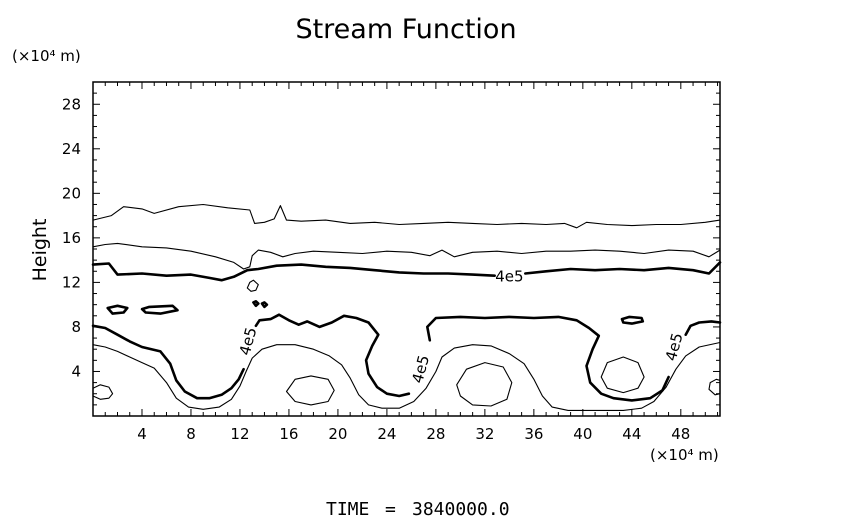 This screenshot has height=519, width=854. I want to click on y-tick-label: 4, so click(76, 371).